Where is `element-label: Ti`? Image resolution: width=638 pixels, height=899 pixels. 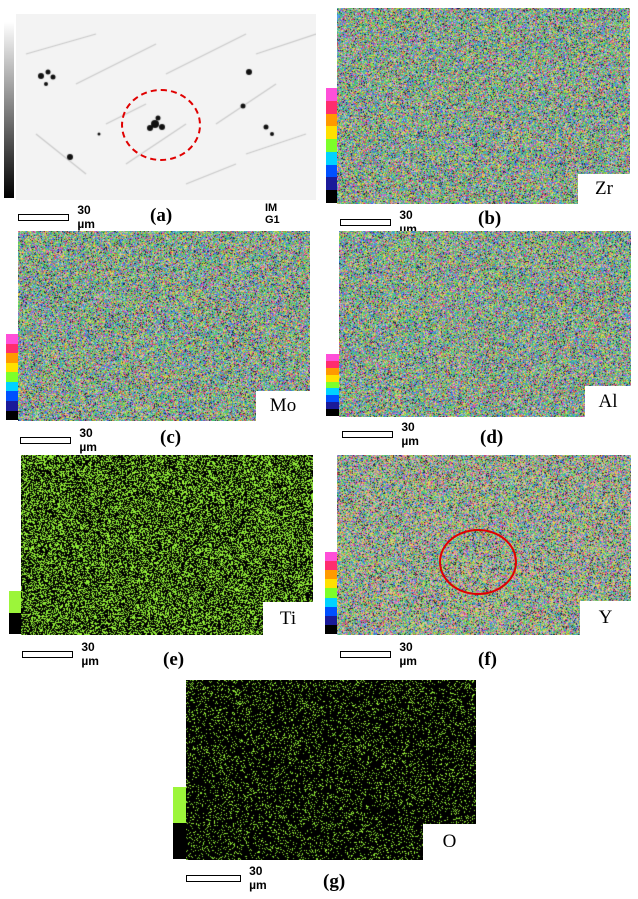 element-label: Ti is located at coordinates (288, 618).